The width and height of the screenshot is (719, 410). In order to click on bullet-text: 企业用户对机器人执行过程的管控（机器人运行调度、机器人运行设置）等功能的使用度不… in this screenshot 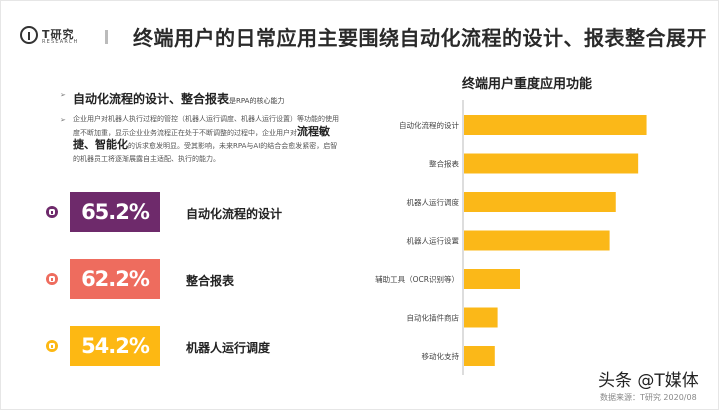, I will do `click(206, 126)`.